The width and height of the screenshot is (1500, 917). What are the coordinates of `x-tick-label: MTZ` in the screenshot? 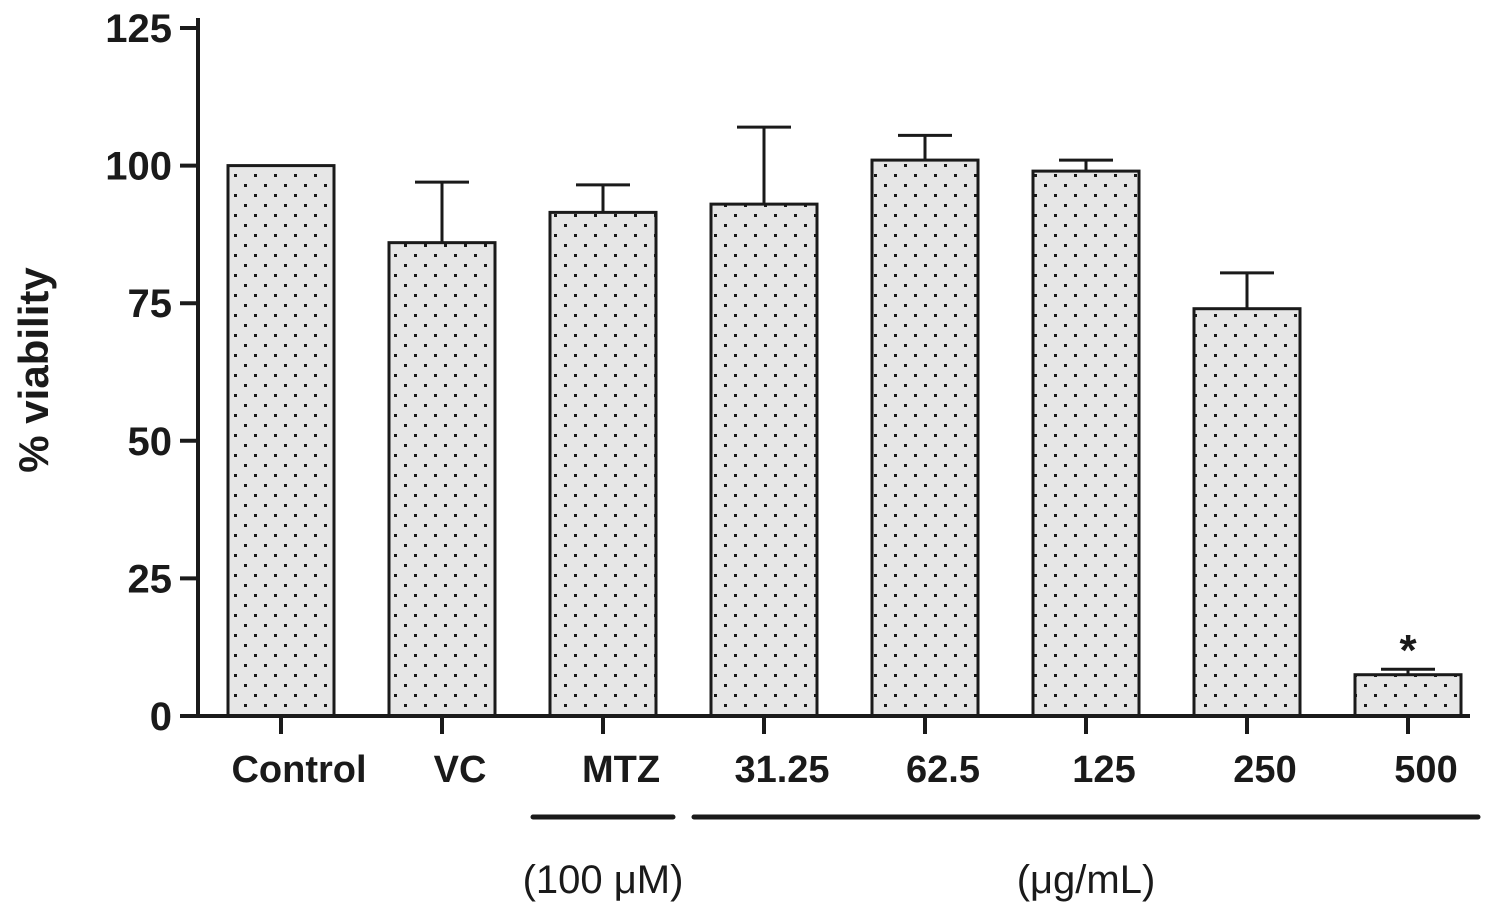 It's located at (621, 770).